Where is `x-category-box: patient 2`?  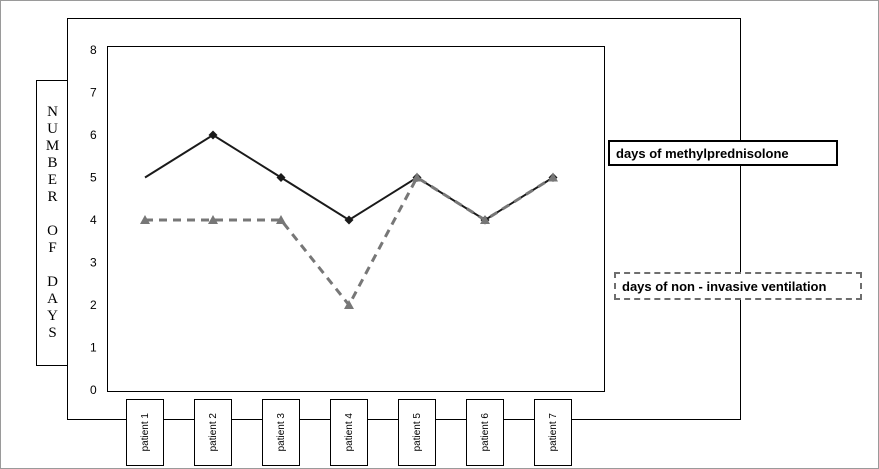
x-category-box: patient 2 is located at coordinates (213, 432).